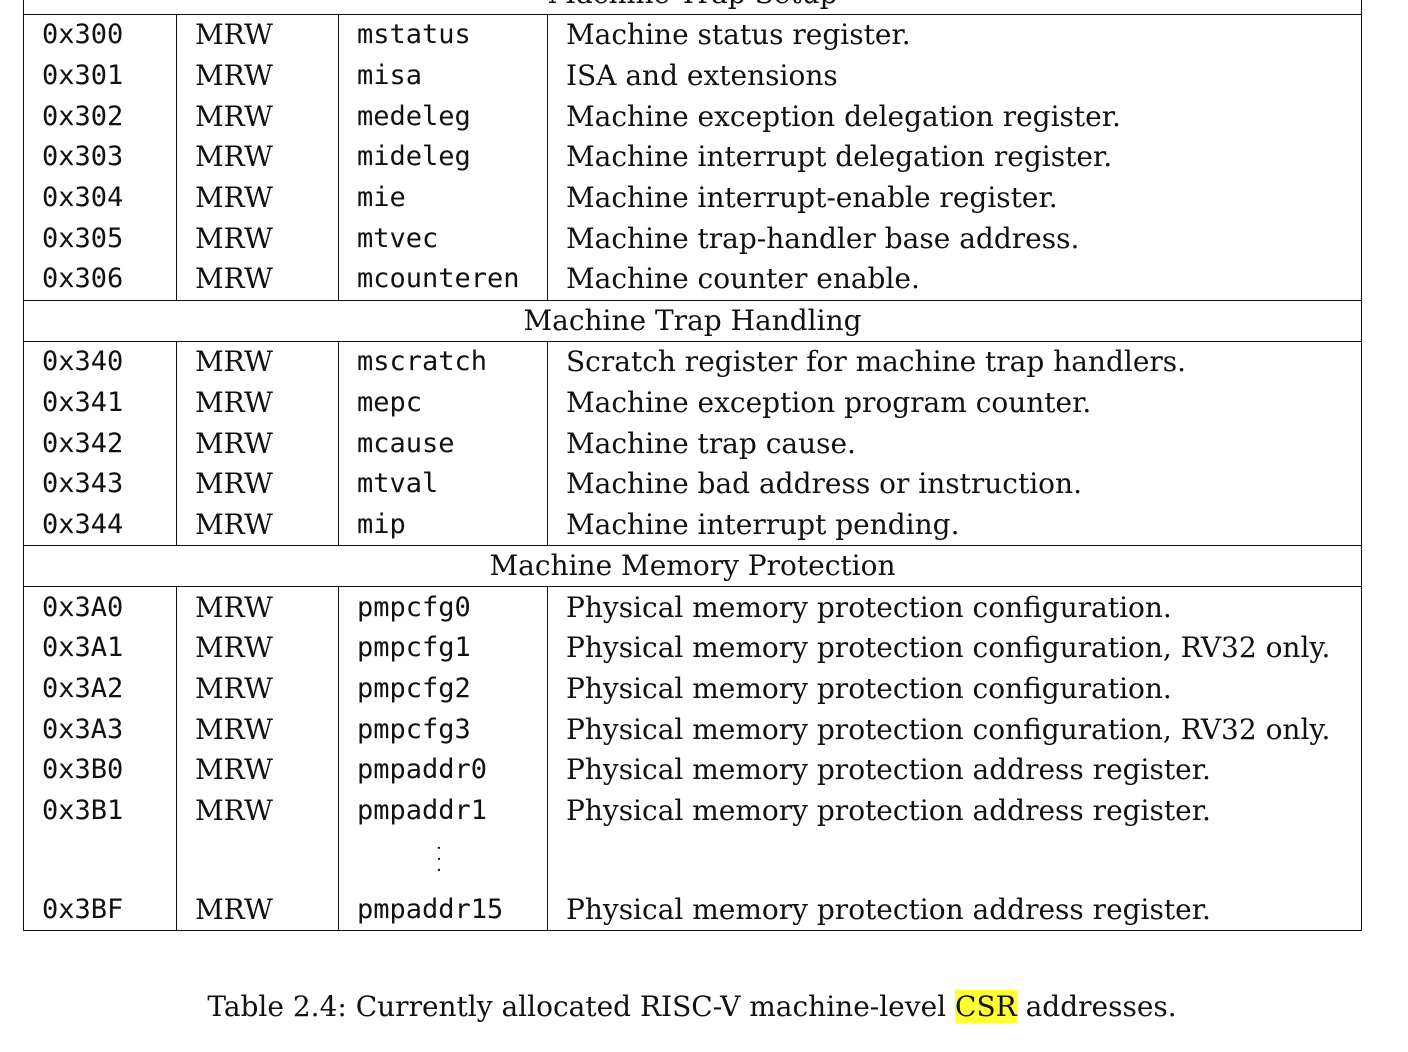 The width and height of the screenshot is (1408, 1052). Describe the element at coordinates (100, 280) in the screenshot. I see `csr-number-cell: 0x306` at that location.